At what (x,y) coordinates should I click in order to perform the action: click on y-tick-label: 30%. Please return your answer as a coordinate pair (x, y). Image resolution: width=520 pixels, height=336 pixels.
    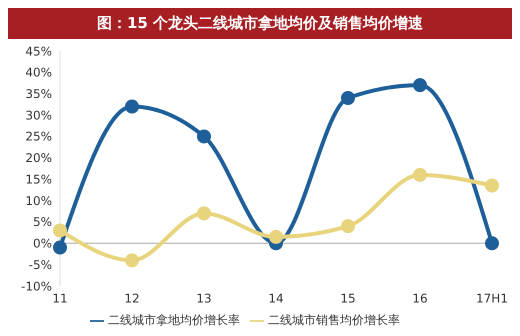
    Looking at the image, I should click on (38, 115).